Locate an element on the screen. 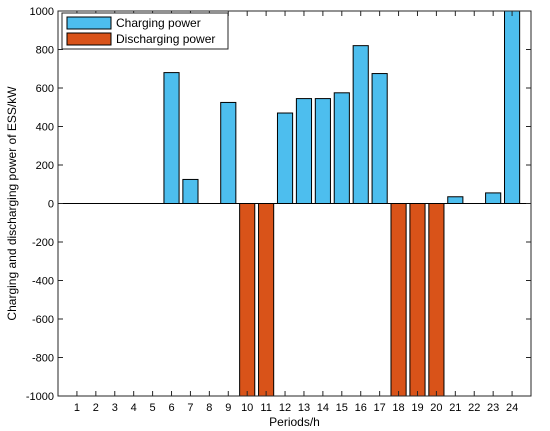  x-tick-label: 16 is located at coordinates (361, 408).